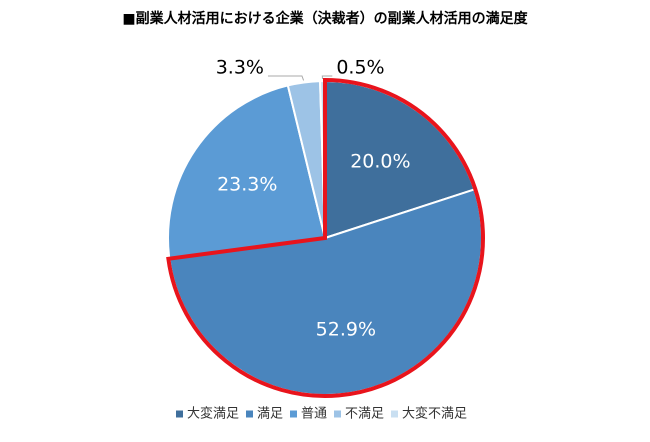 The width and height of the screenshot is (650, 442). I want to click on pie-slice, so click(247, 172).